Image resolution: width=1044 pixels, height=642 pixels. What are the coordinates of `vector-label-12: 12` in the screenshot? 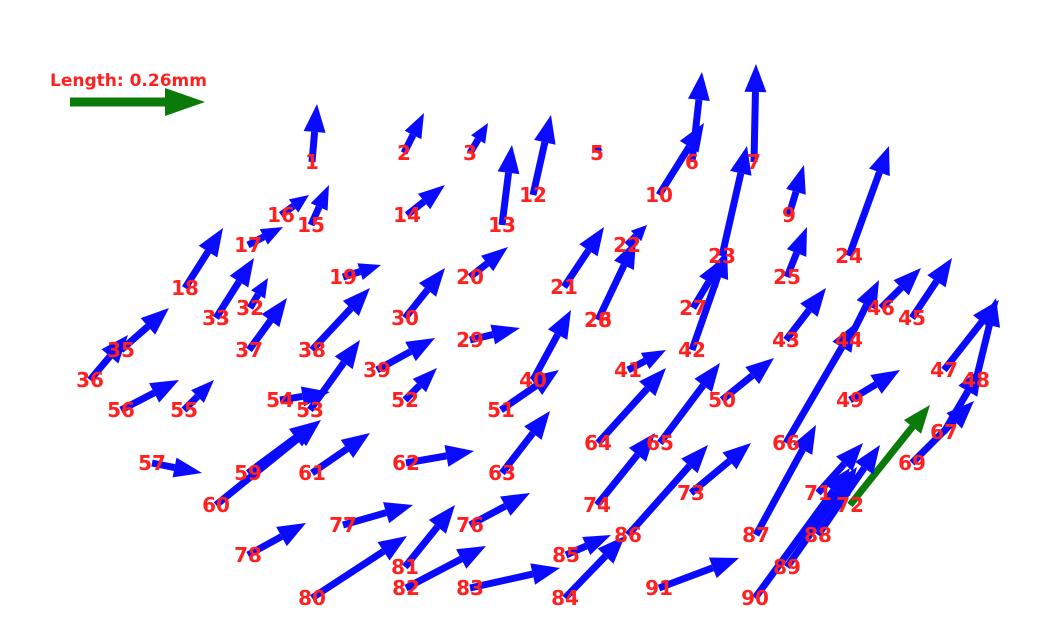 It's located at (533, 195).